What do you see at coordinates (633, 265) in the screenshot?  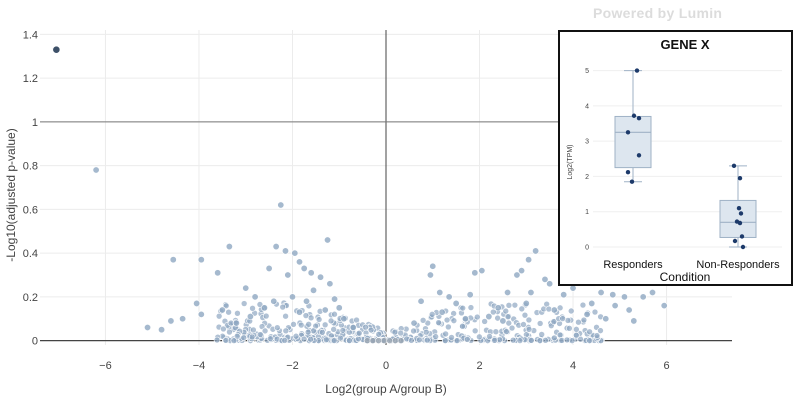 I see `inset-category-responders: Responders` at bounding box center [633, 265].